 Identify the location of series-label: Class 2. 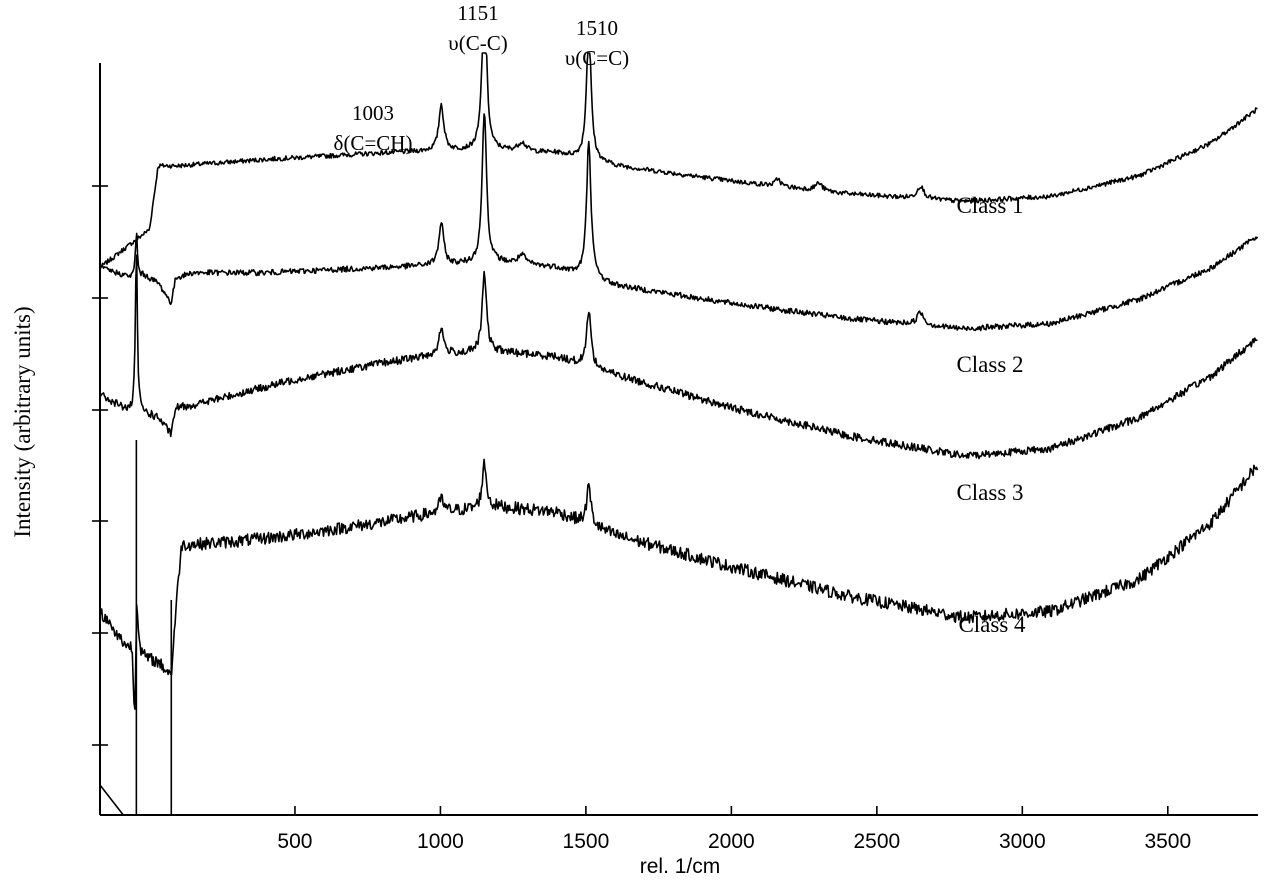
(989, 364).